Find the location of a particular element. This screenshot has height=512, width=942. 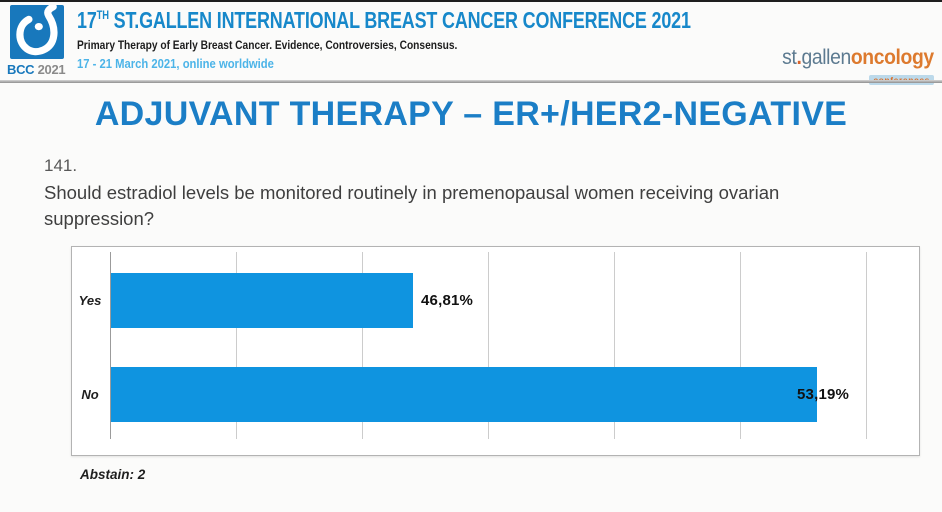

stgallen-oncology-wordmark: st.gallenoncology is located at coordinates (858, 58).